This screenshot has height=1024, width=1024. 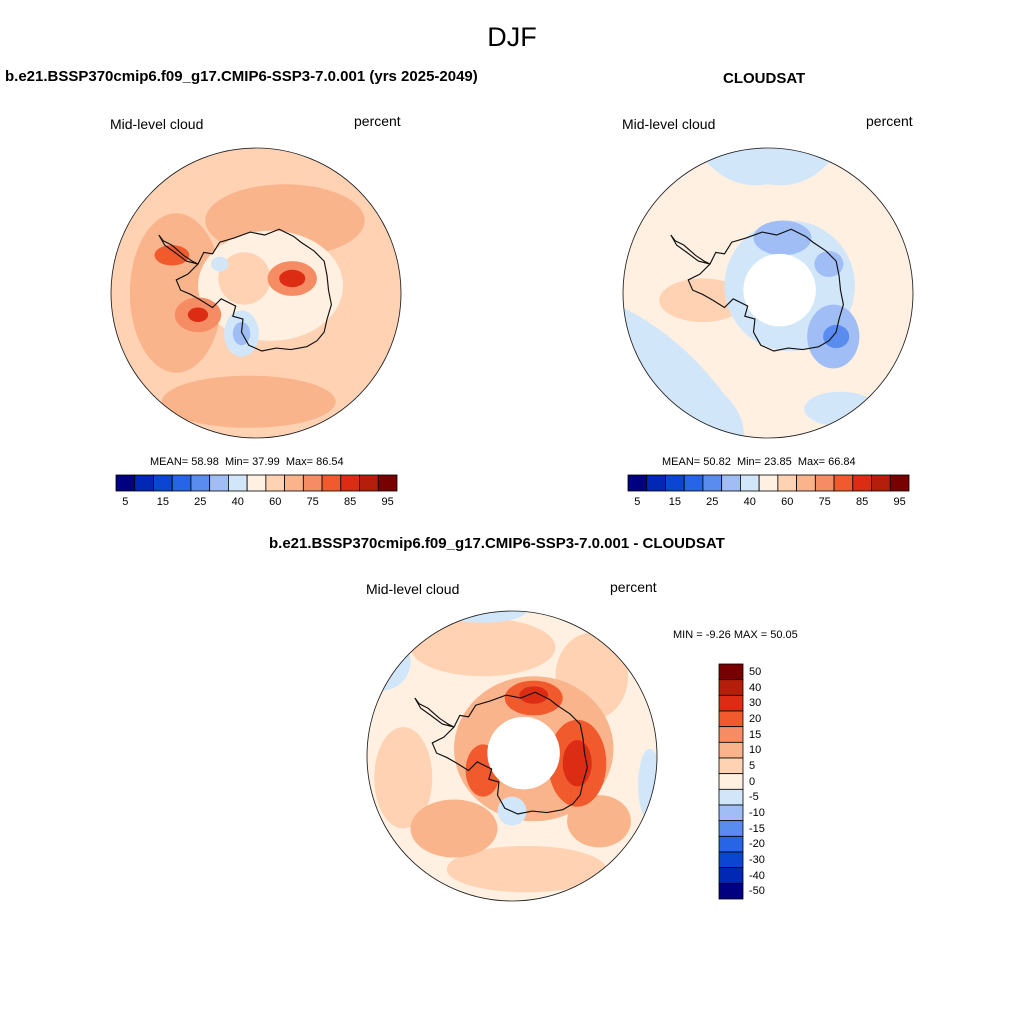 I want to click on panel2-units-label: percent, so click(x=889, y=121).